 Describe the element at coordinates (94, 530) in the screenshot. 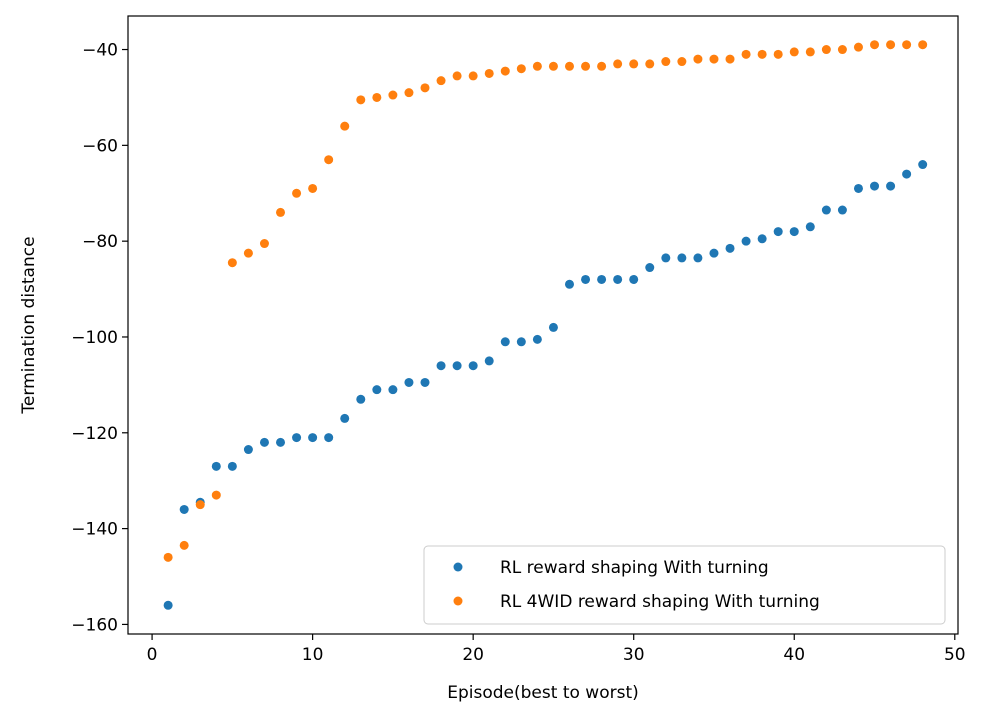

I see `y-tick-label: −140` at that location.